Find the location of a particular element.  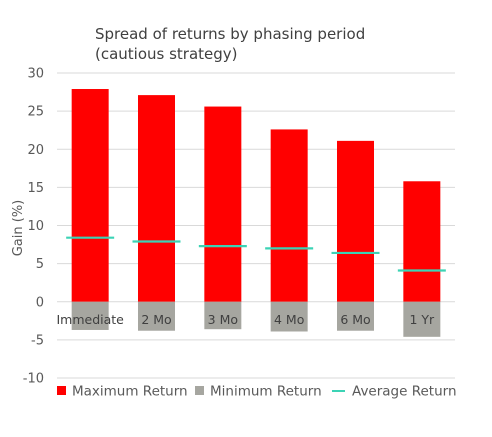

y-tick-label: 20 is located at coordinates (35, 150).